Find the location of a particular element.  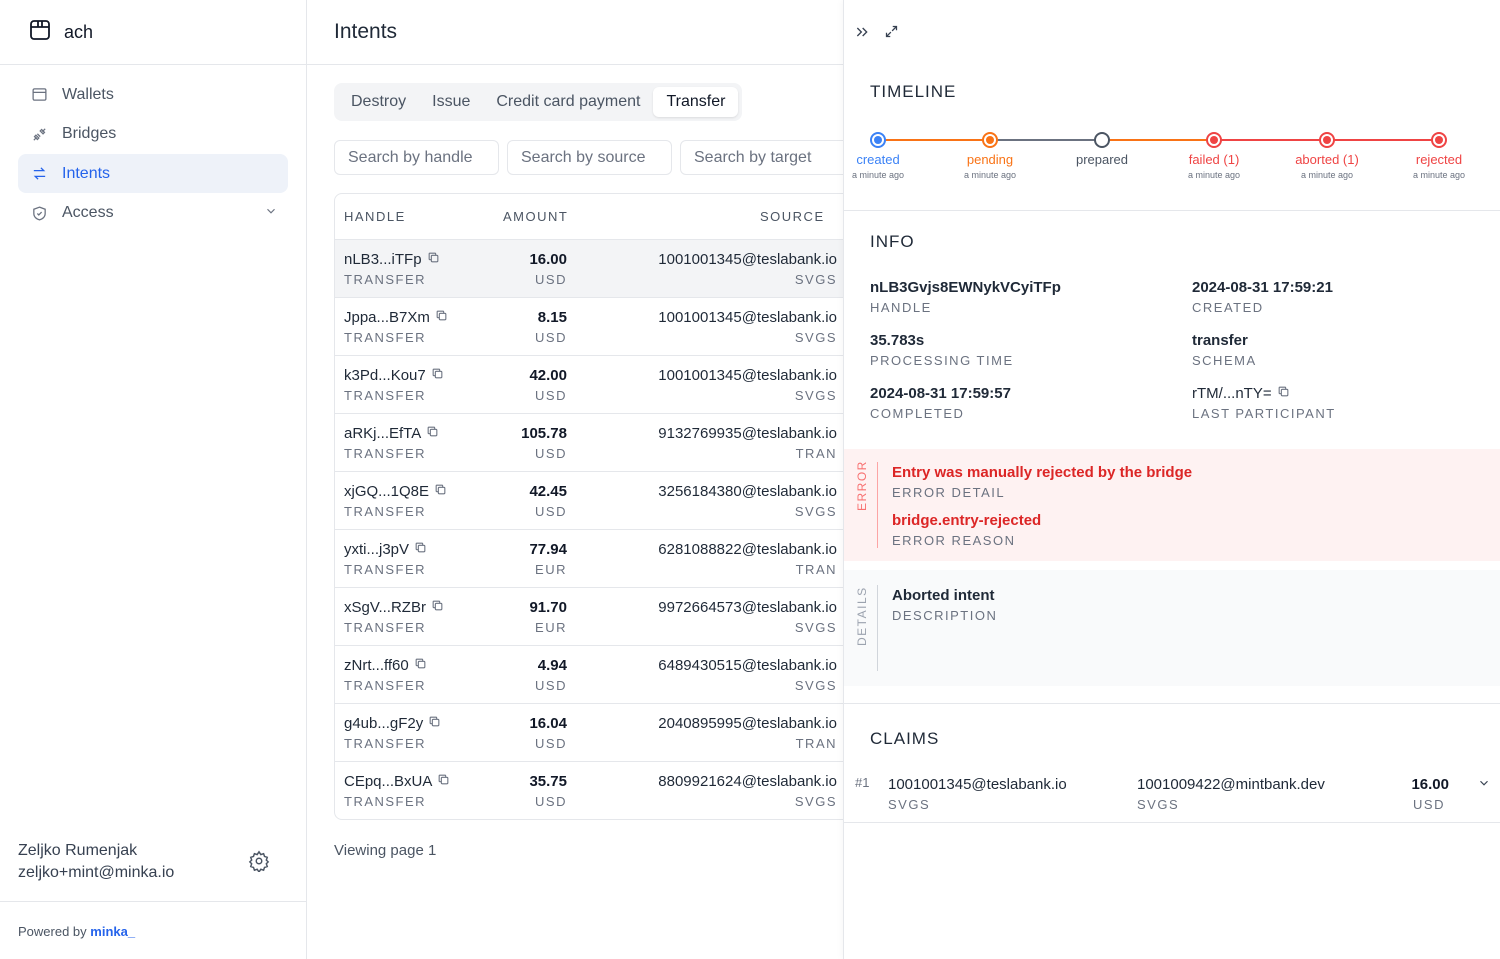

search-target-input is located at coordinates (761, 157).